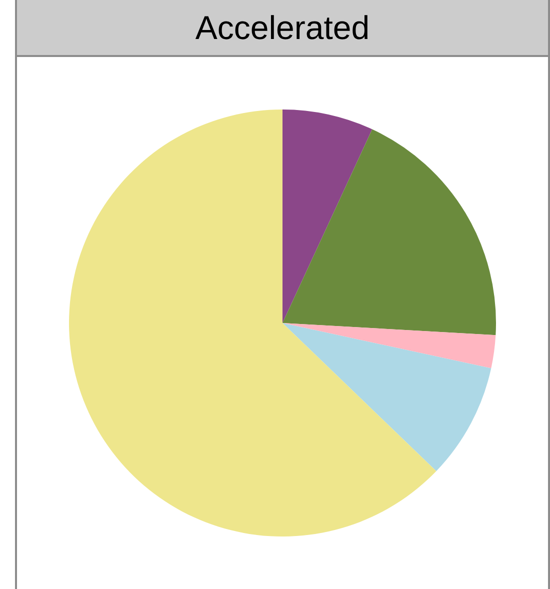 This screenshot has height=589, width=550. Describe the element at coordinates (282, 28) in the screenshot. I see `chart-title: Accelerated` at that location.